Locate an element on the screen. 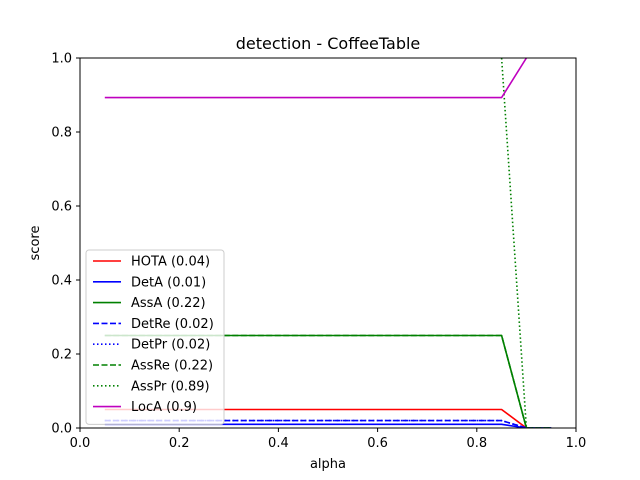  x-tick-label: 0.4 is located at coordinates (278, 443).